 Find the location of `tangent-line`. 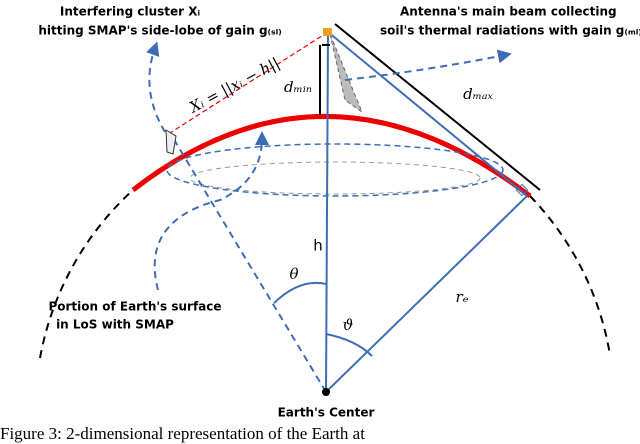

tangent-line is located at coordinates (427, 114).